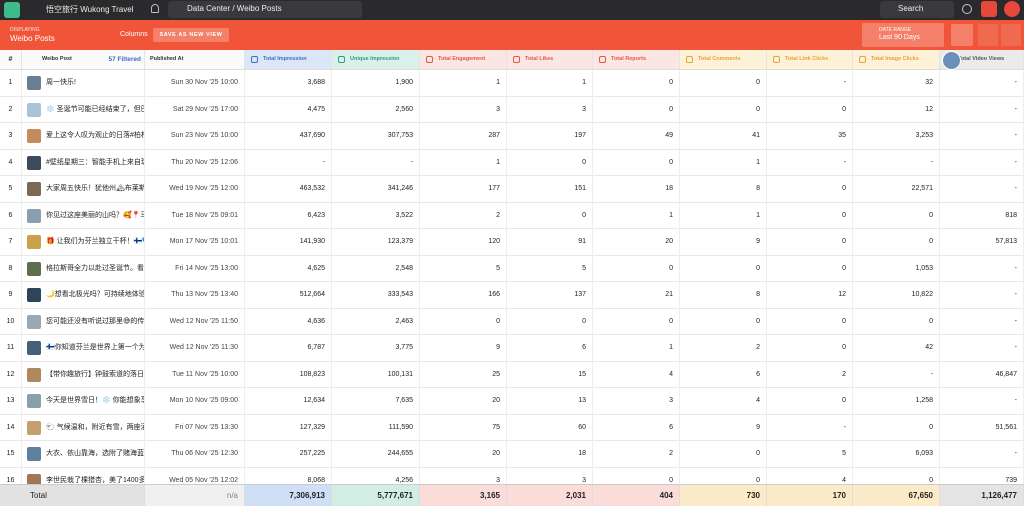 This screenshot has height=506, width=1024. Describe the element at coordinates (195, 321) in the screenshot. I see `published-at: Wed 12 Nov '25 11:50` at that location.